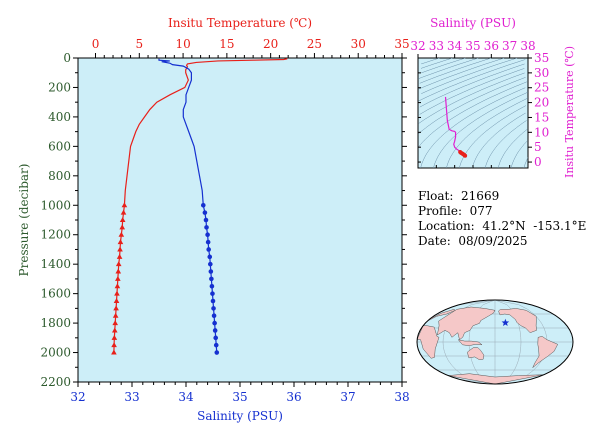 The image size is (595, 439). Describe the element at coordinates (441, 315) in the screenshot. I see `europe-landmass` at that location.